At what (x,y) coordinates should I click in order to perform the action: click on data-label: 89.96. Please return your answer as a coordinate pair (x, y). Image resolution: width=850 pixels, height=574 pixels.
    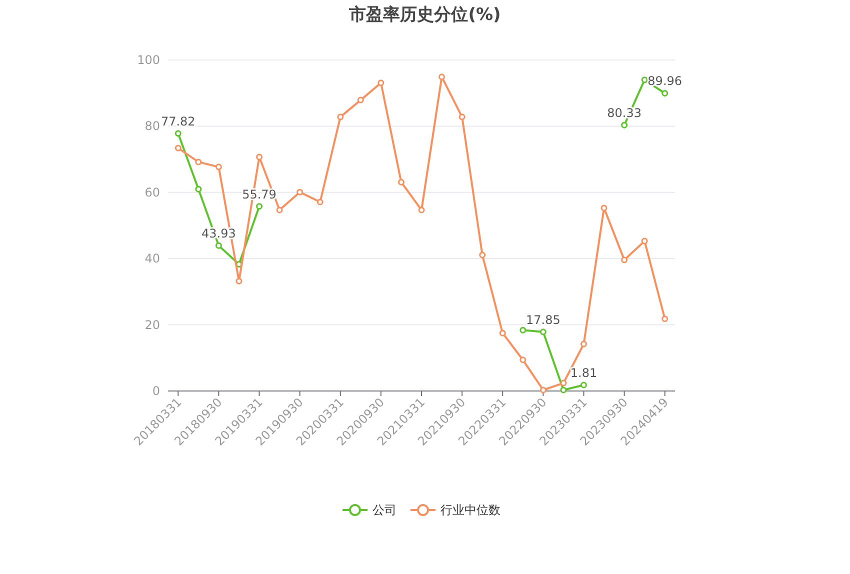
    Looking at the image, I should click on (665, 81).